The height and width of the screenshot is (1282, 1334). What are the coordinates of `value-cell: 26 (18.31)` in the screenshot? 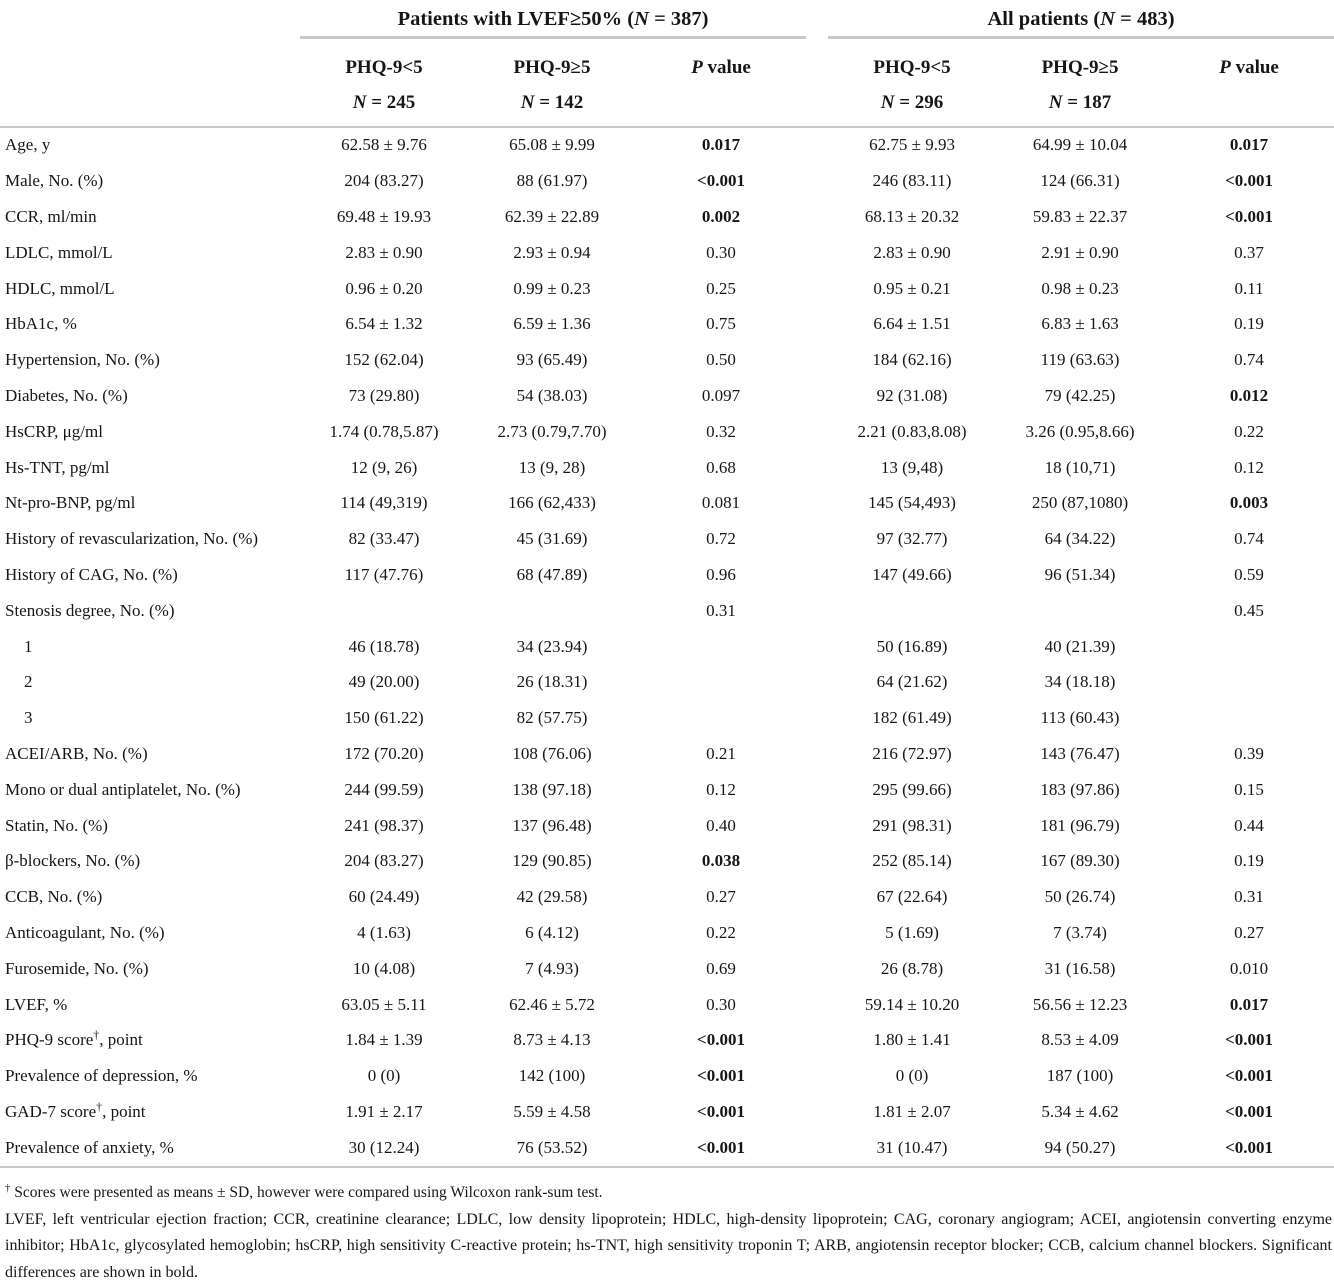 It's located at (552, 682).